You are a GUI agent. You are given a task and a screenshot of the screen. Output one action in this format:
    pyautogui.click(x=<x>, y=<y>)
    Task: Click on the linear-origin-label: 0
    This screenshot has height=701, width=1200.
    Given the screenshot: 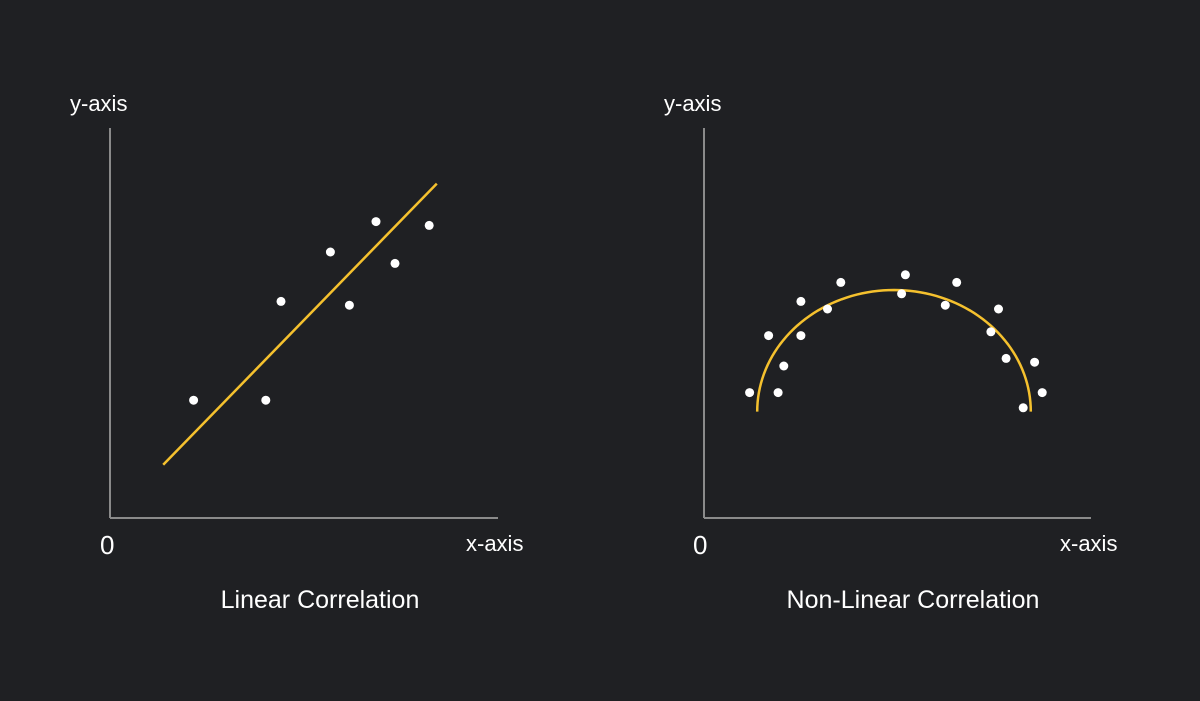 What is the action you would take?
    pyautogui.click(x=107, y=545)
    